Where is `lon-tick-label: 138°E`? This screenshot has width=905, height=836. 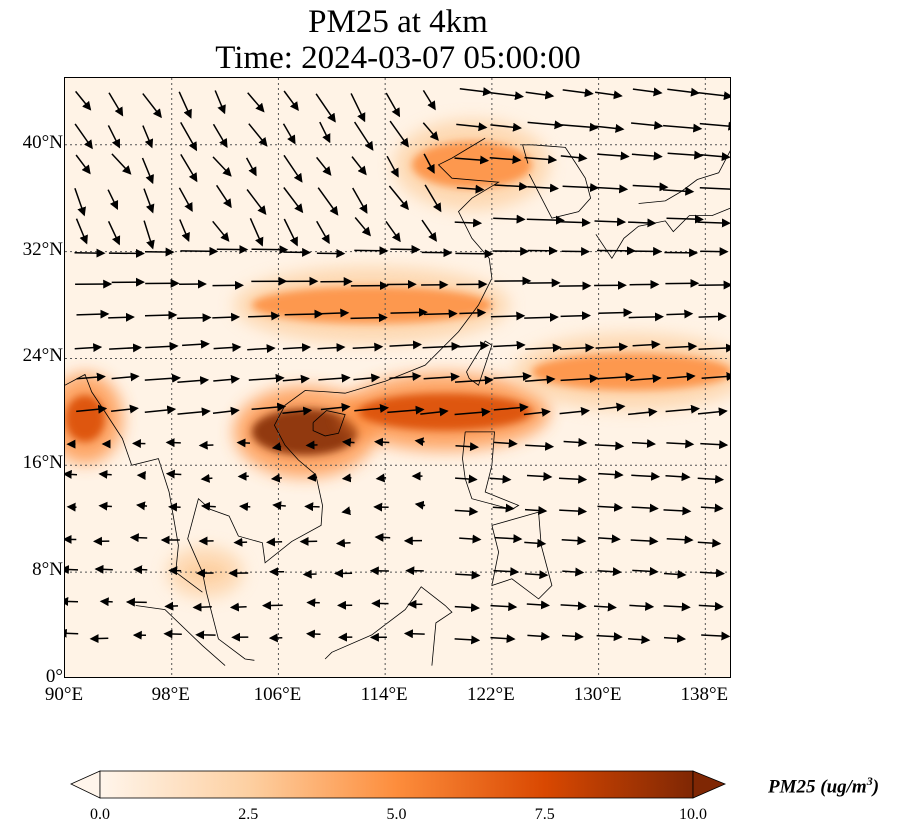 lon-tick-label: 138°E is located at coordinates (704, 694).